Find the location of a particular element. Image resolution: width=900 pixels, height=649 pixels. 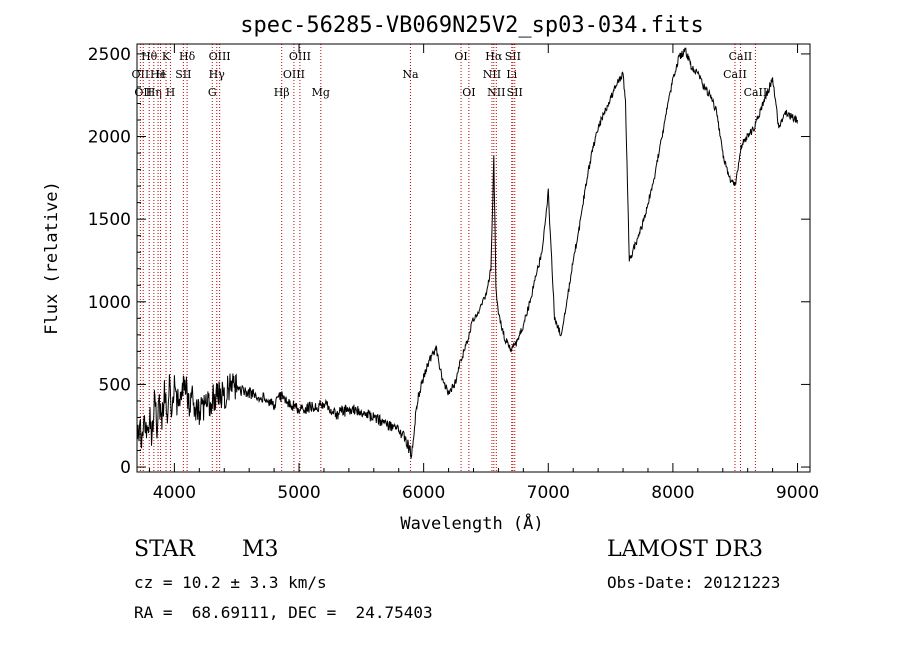

y-tick-label: 500 is located at coordinates (115, 385).